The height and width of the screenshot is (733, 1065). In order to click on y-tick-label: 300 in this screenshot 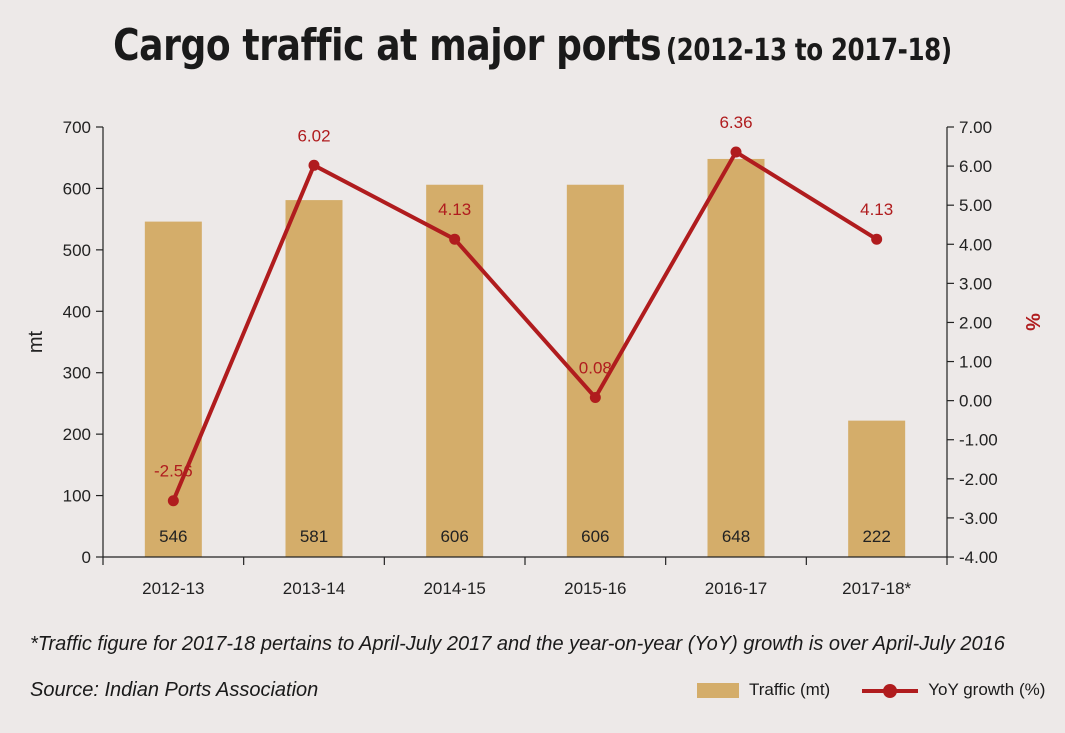, I will do `click(77, 373)`.